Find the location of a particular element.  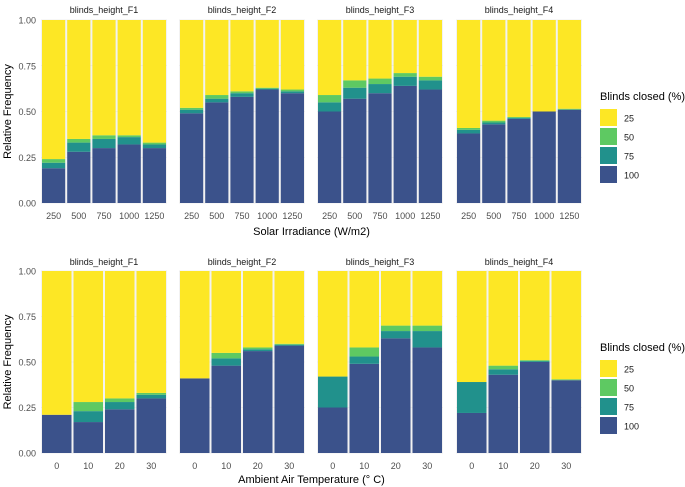

x-tick-label: 250 is located at coordinates (53, 216).